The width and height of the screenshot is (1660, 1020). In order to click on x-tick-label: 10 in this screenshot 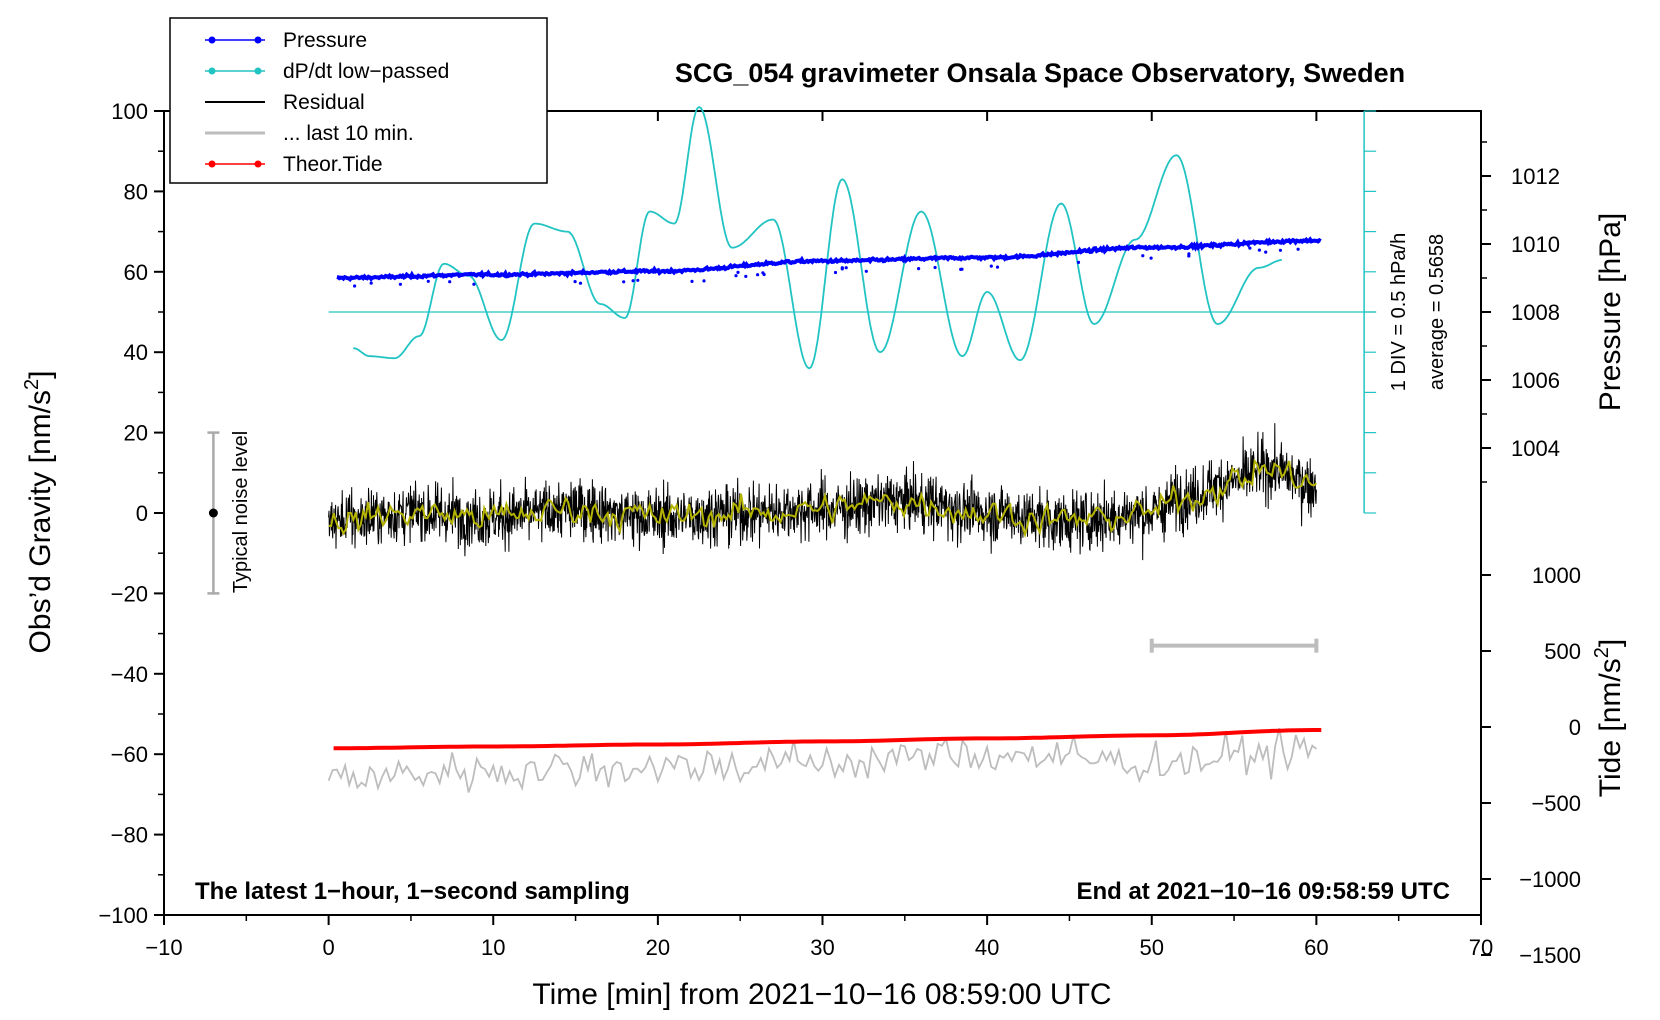, I will do `click(493, 947)`.